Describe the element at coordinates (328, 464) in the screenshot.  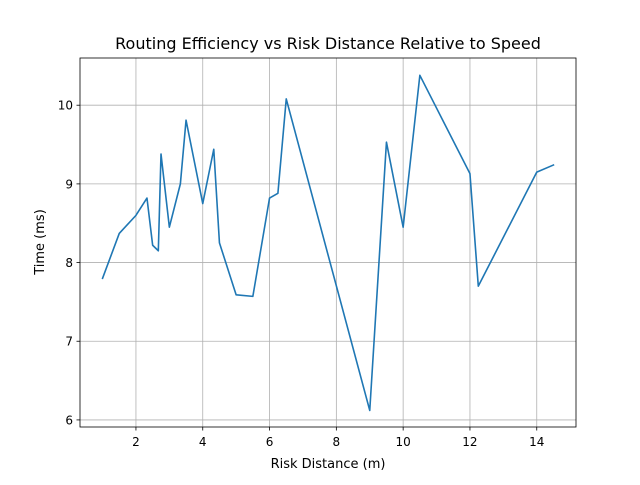
I see `x-axis-label: Risk Distance (m)` at that location.